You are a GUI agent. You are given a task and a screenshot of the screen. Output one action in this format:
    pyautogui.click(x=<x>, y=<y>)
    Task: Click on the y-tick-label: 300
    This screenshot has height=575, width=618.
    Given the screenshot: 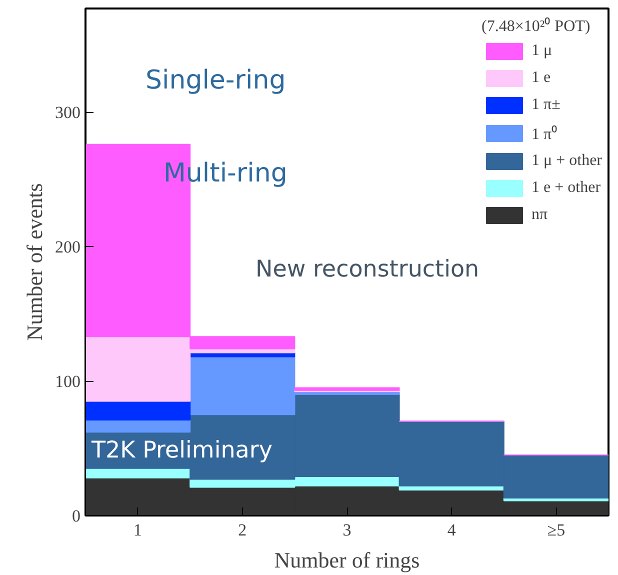 What is the action you would take?
    pyautogui.click(x=67, y=112)
    